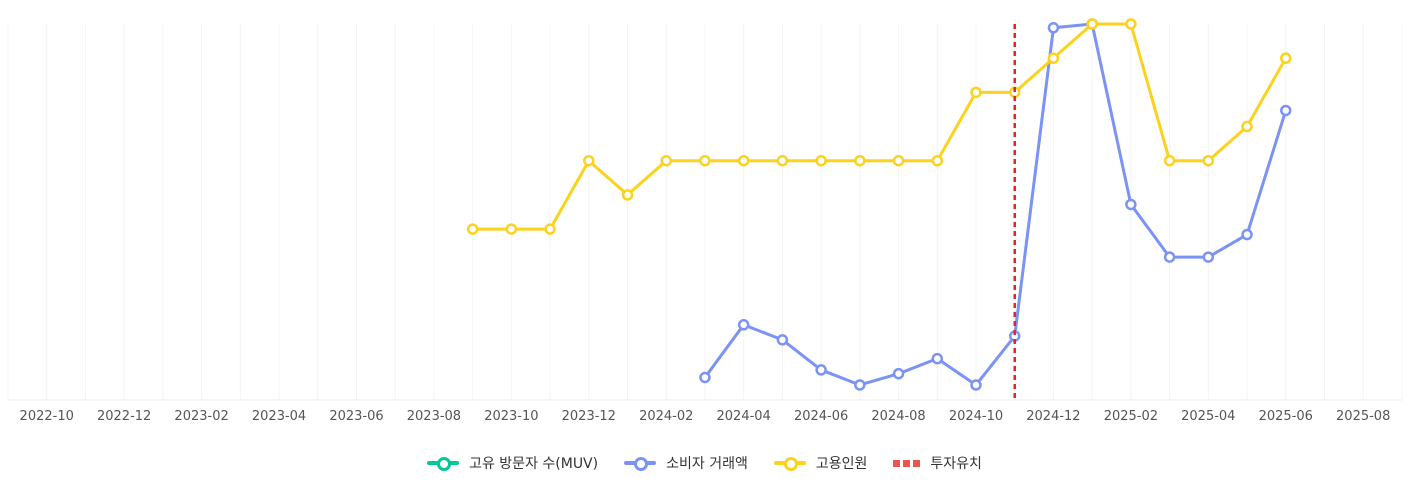  I want to click on x-tick-label: 2024-06, so click(821, 416).